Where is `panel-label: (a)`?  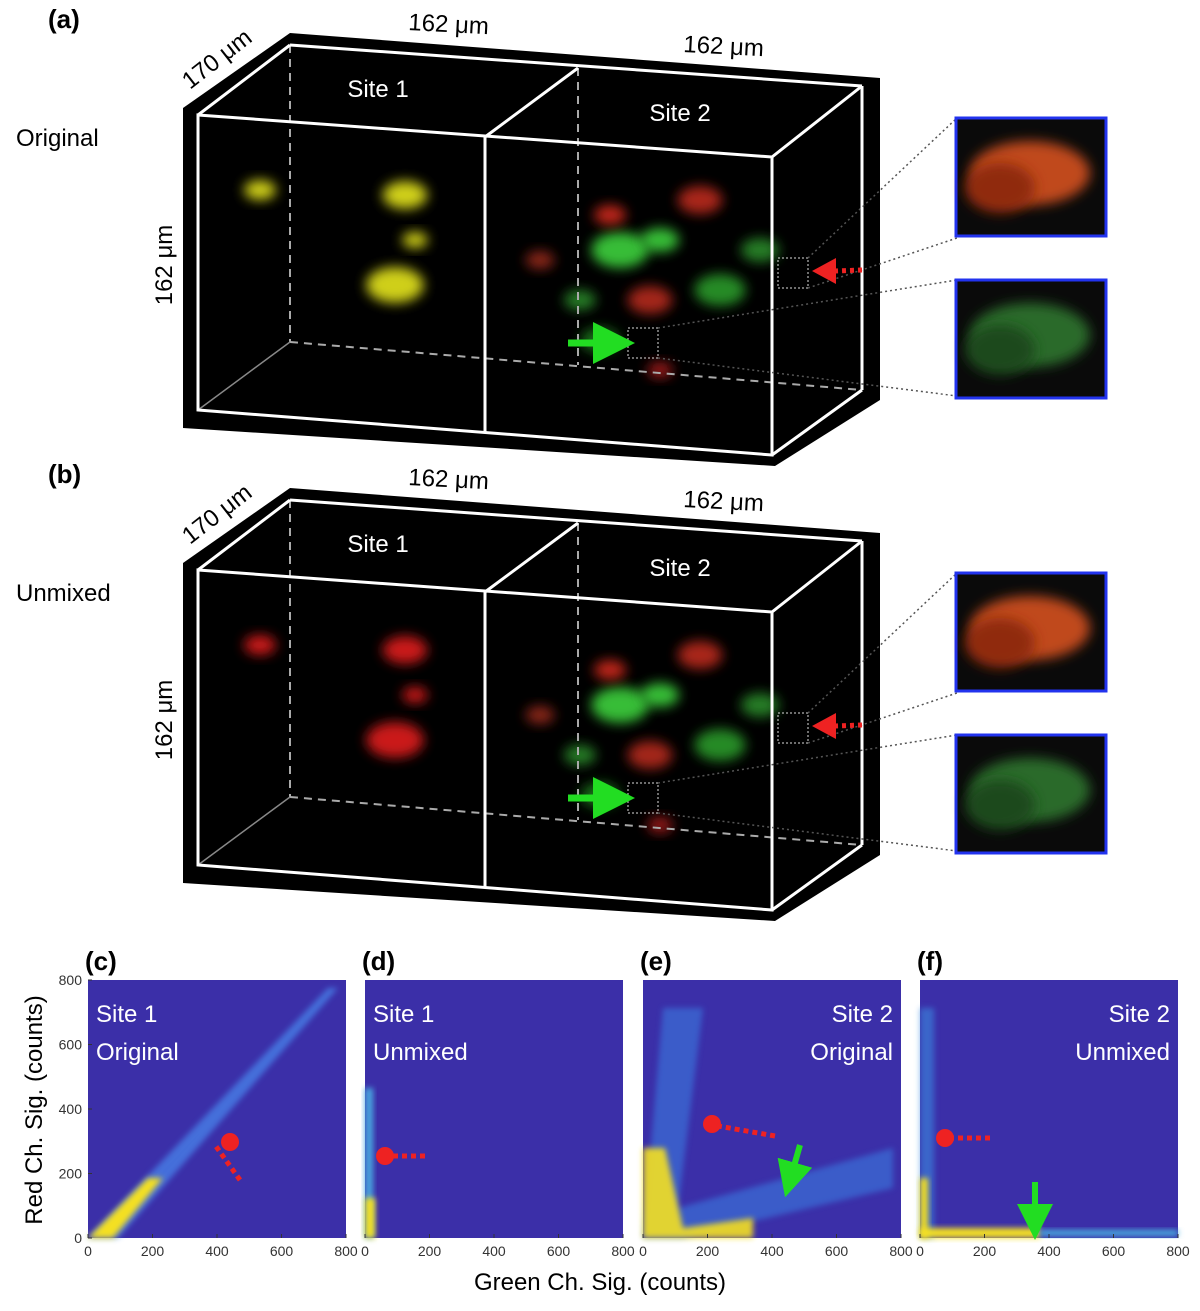
panel-label: (a) is located at coordinates (64, 19).